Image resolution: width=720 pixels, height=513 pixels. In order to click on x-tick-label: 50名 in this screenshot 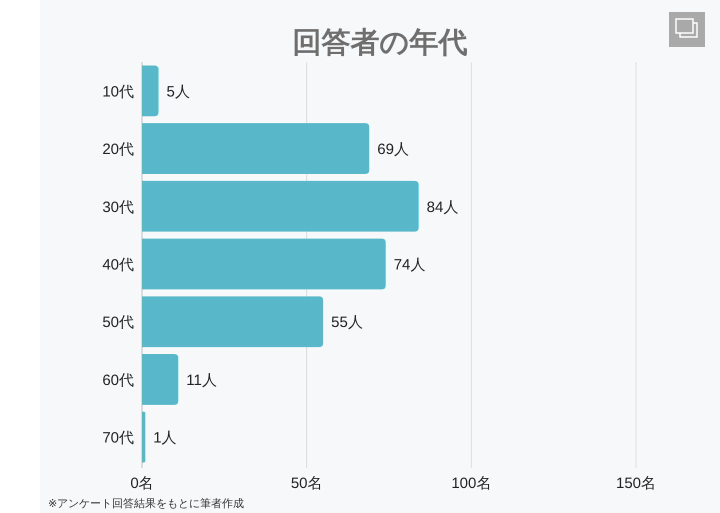, I will do `click(306, 483)`.